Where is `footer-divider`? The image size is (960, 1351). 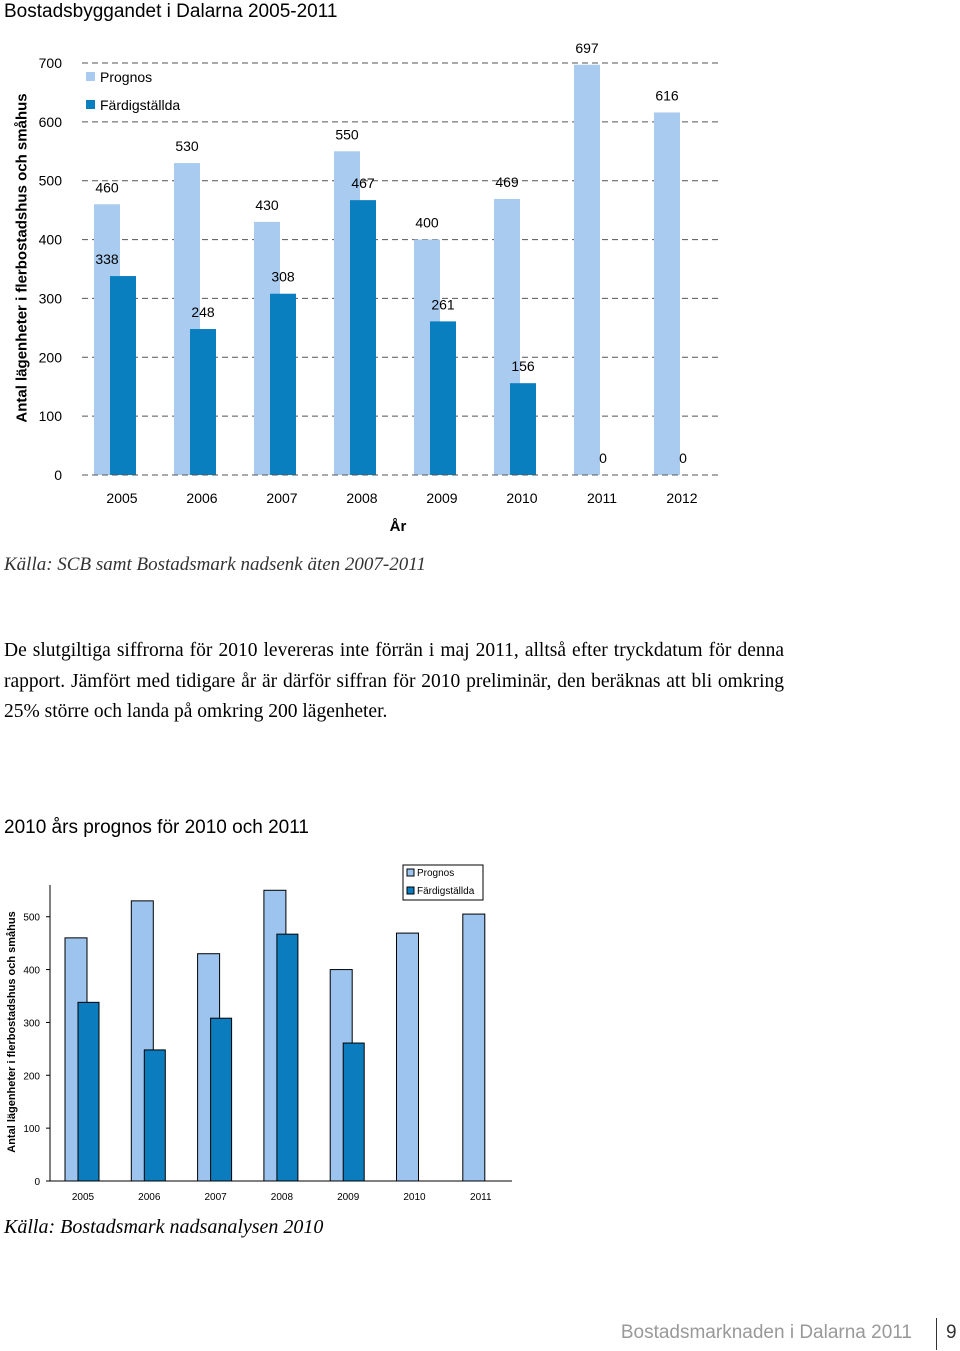 footer-divider is located at coordinates (936, 1334).